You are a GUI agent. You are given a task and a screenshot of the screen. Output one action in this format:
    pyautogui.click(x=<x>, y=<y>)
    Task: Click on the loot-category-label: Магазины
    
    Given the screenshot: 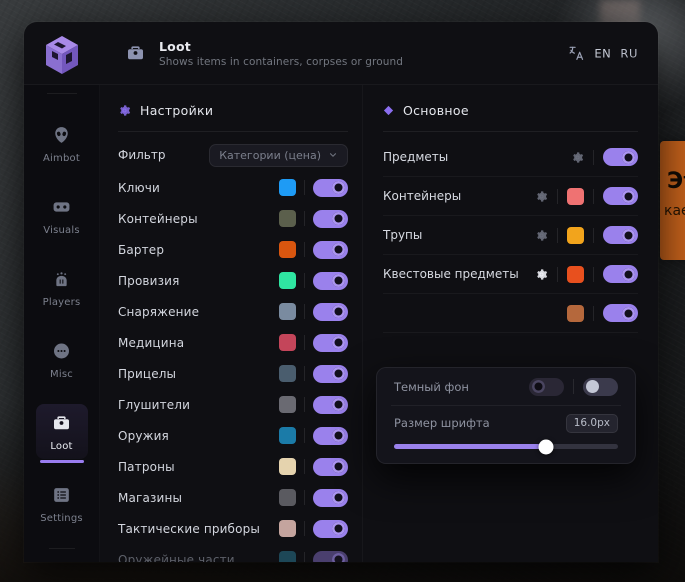 What is the action you would take?
    pyautogui.click(x=150, y=497)
    